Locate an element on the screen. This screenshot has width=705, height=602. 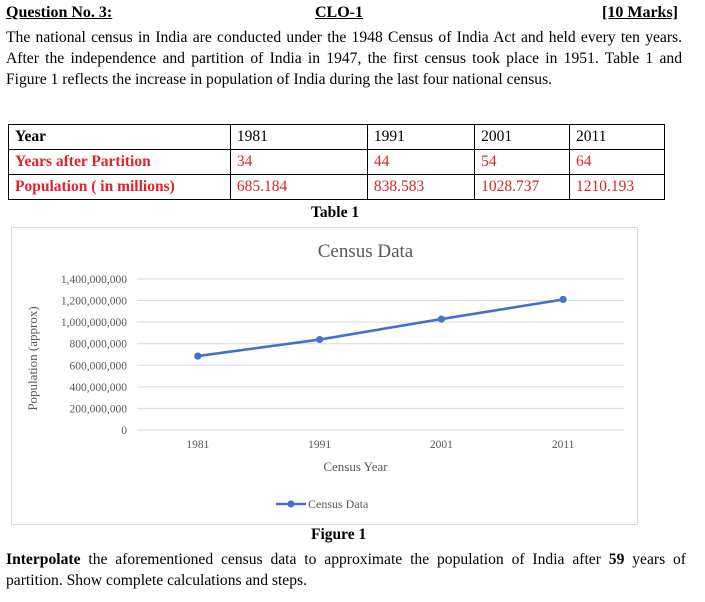
table-cell: 2001 is located at coordinates (522, 137).